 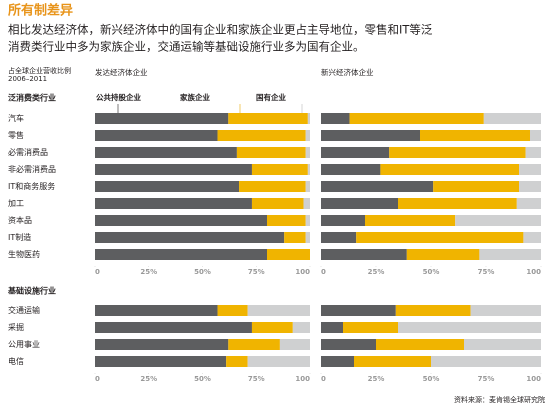 I want to click on group-title: 基础设施行业, so click(x=31, y=291).